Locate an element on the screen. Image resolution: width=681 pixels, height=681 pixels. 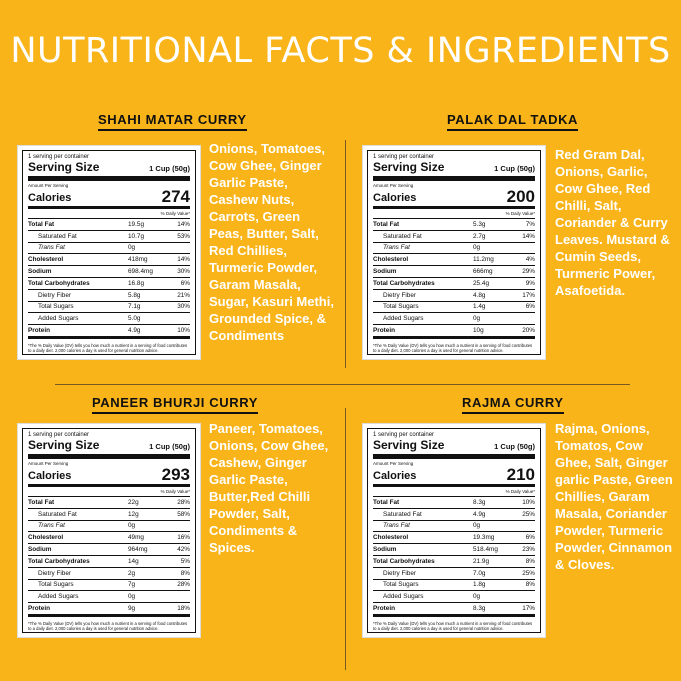
nutrient-amount: 19.3mg is located at coordinates (484, 538).